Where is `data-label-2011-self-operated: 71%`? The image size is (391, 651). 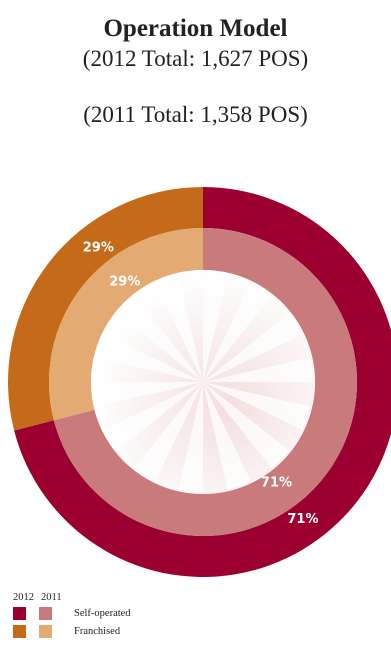
data-label-2011-self-operated: 71% is located at coordinates (276, 483).